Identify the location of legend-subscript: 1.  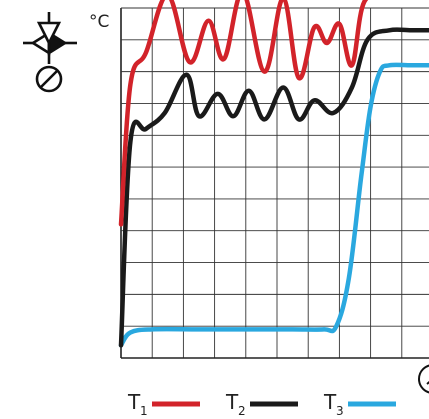
(144, 411).